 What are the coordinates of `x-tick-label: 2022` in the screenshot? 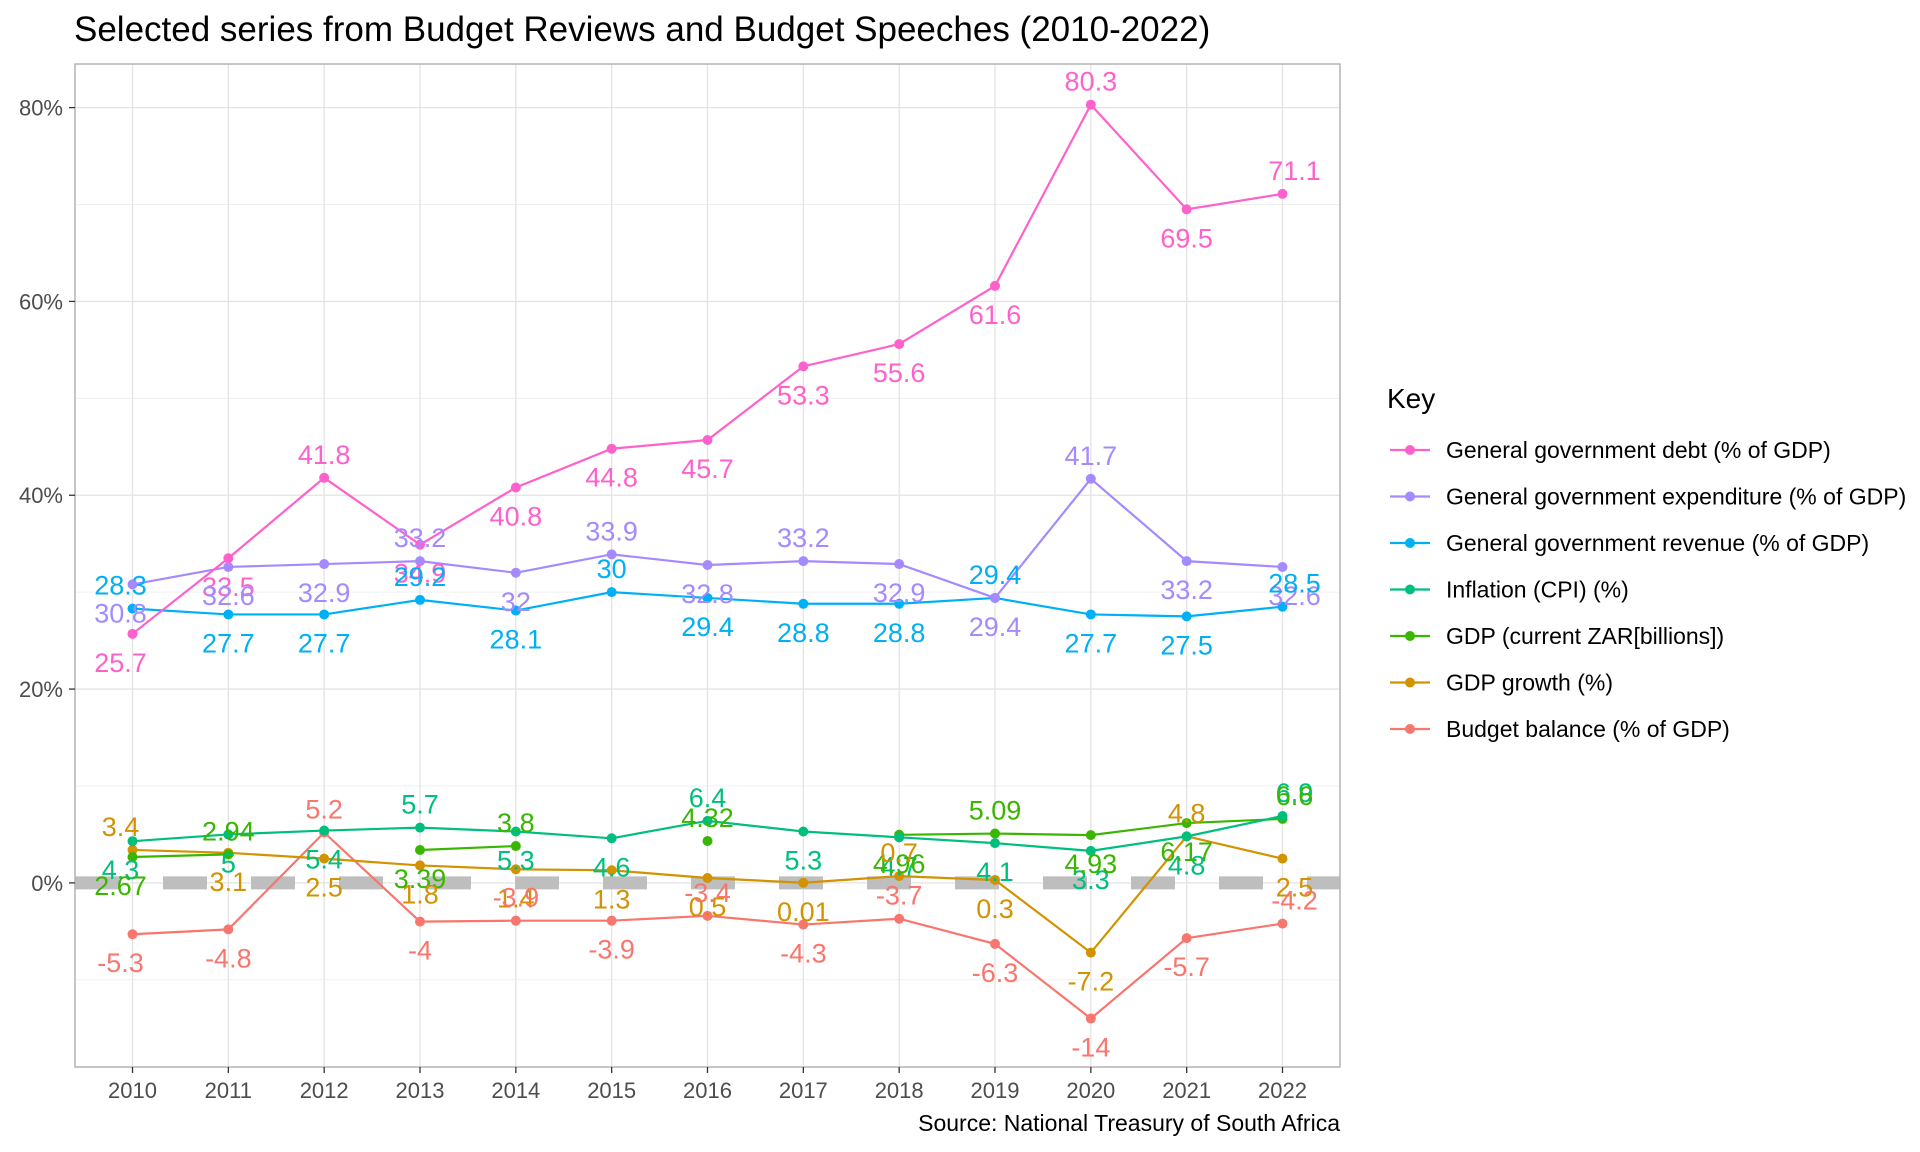 It's located at (1282, 1090).